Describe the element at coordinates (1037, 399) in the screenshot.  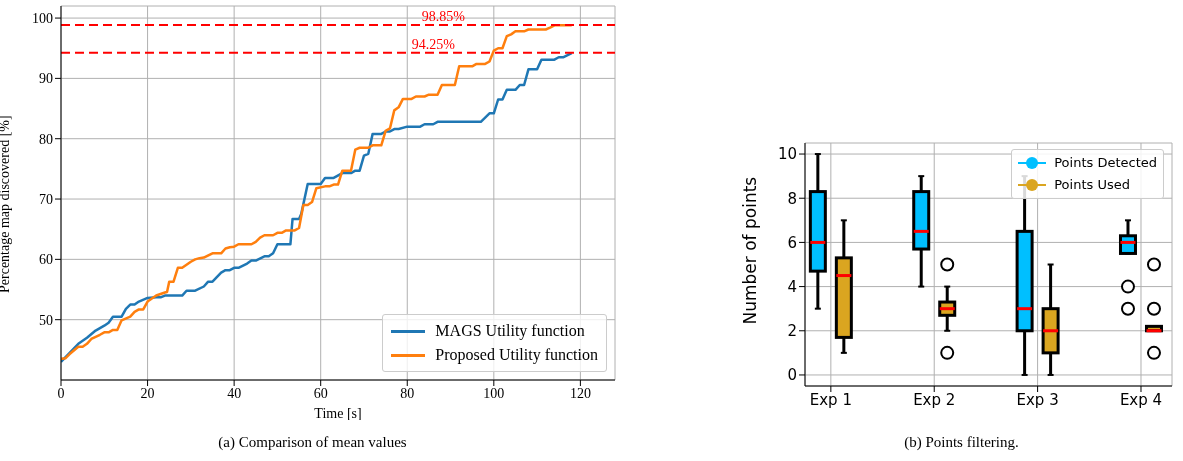
I see `x-tick-label: Exp 3` at that location.